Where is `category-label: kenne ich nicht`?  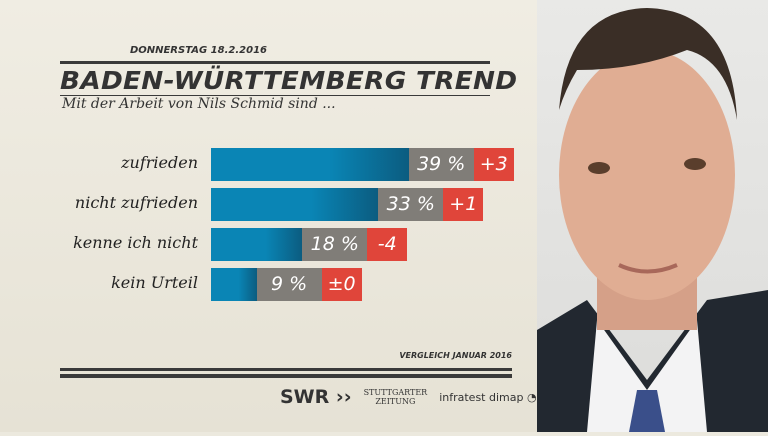
category-label: kenne ich nicht is located at coordinates (135, 242).